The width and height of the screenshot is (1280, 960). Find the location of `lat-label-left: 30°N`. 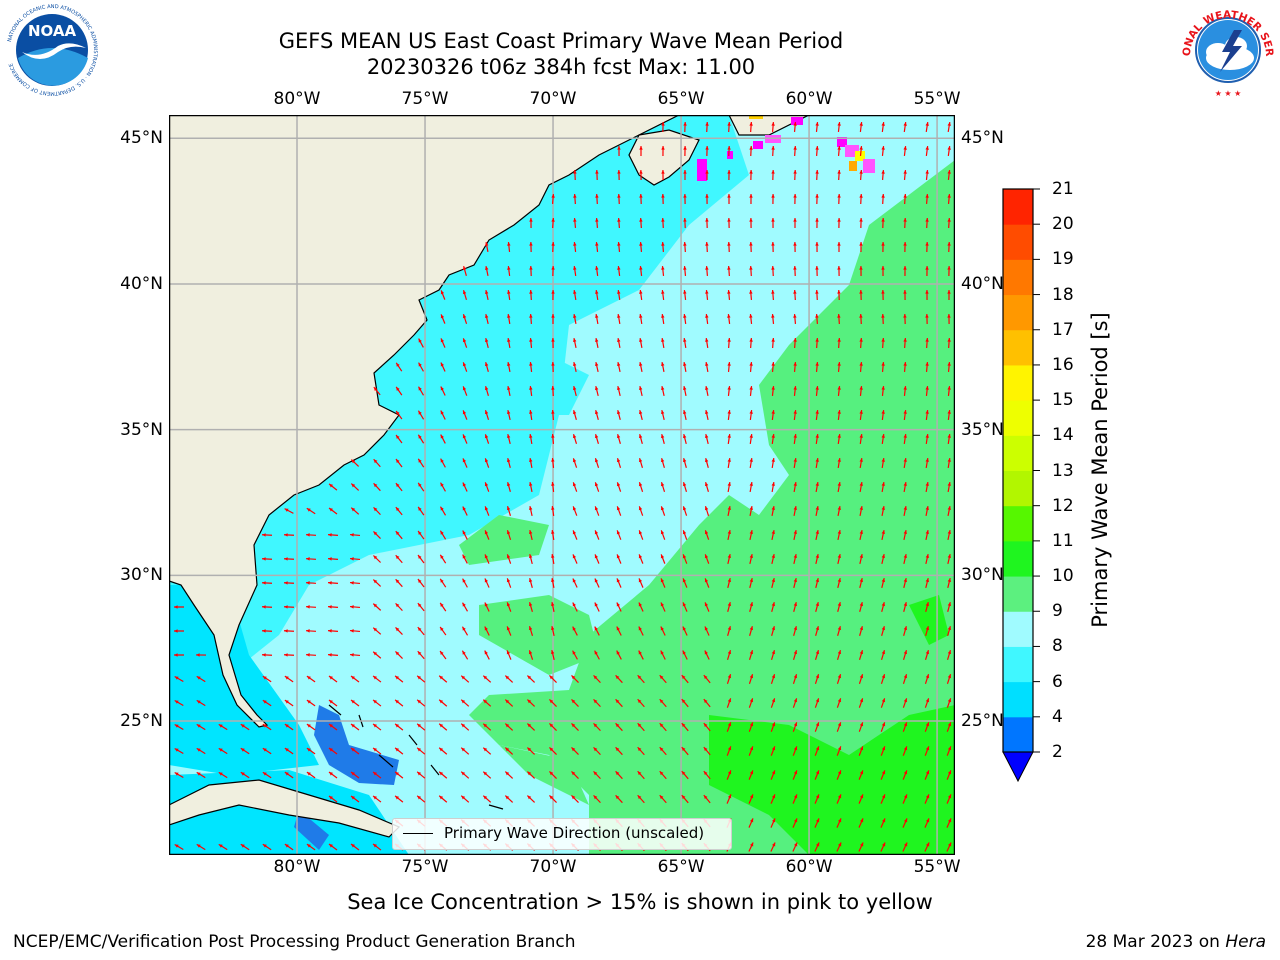

lat-label-left: 30°N is located at coordinates (141, 575).